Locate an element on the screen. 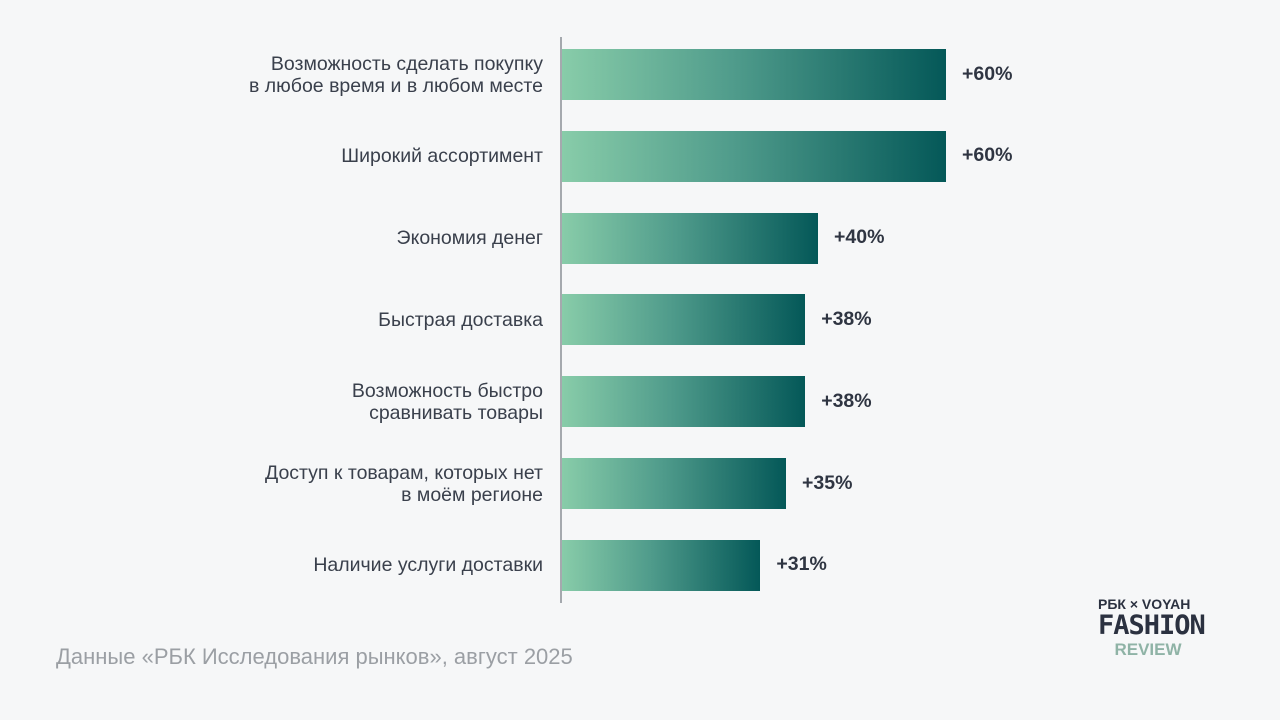  value-label: +40% is located at coordinates (859, 237).